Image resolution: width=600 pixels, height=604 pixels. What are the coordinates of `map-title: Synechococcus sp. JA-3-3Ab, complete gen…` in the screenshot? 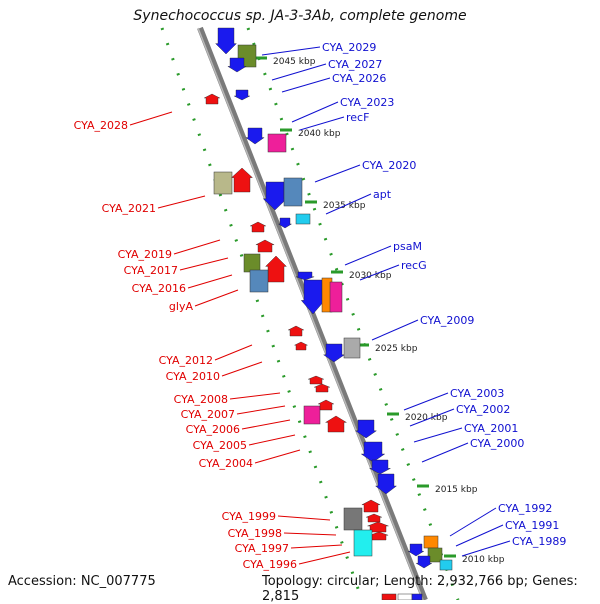 It's located at (300, 16).